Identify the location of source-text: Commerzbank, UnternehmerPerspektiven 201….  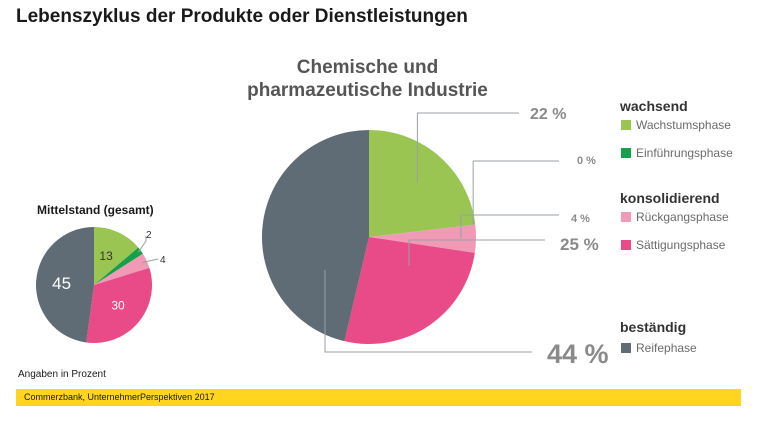
(119, 397).